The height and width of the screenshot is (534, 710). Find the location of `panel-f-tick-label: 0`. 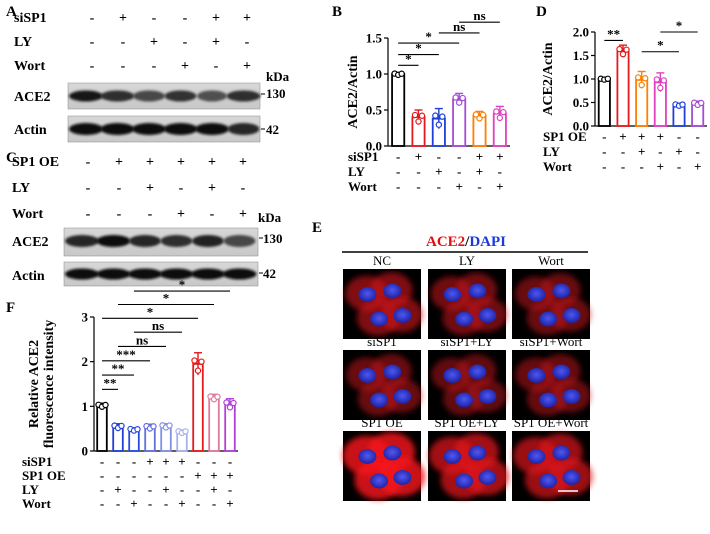

panel-f-tick-label: 0 is located at coordinates (85, 451).